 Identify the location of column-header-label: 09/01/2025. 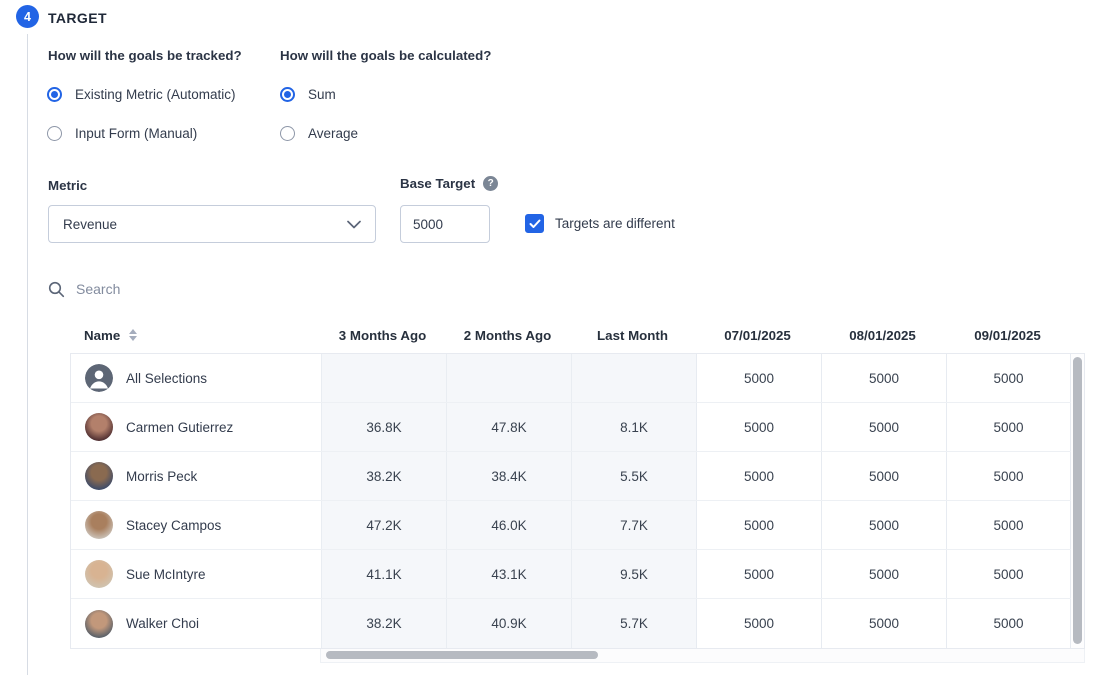
(1007, 335).